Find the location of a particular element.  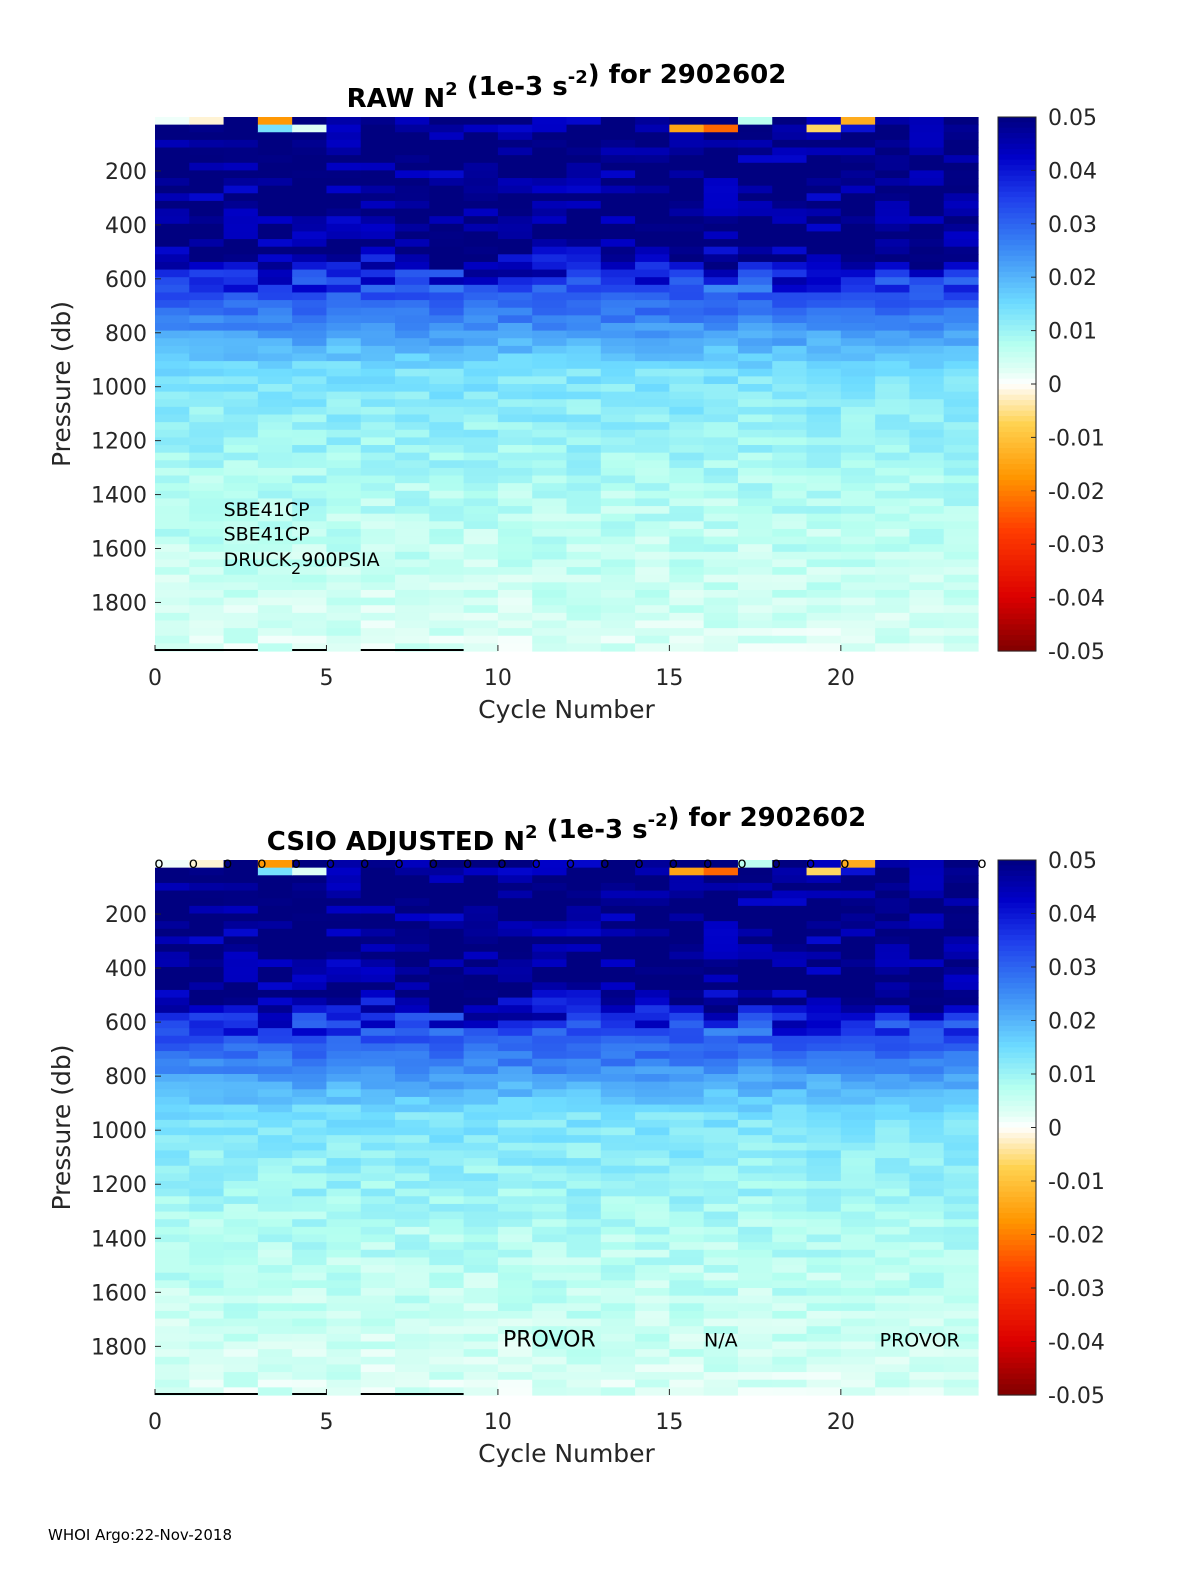

footer-label: WHOI Argo:22-Nov-2018 is located at coordinates (140, 1535).